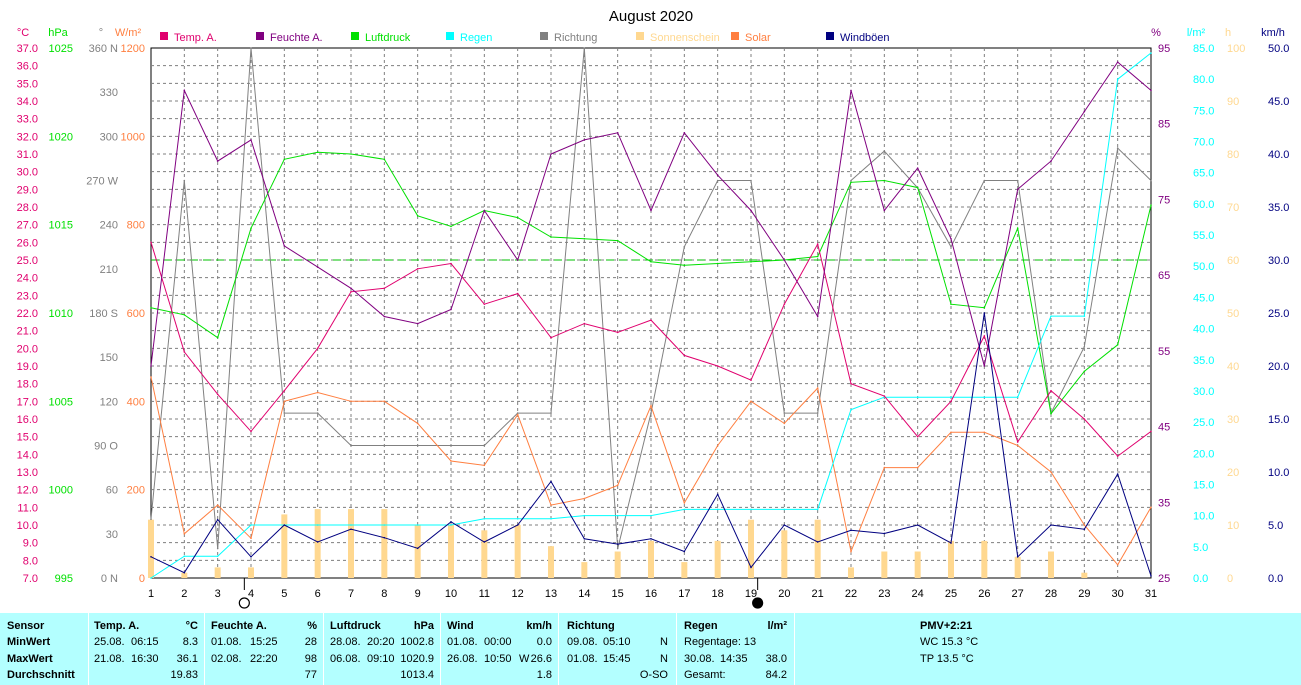 Image resolution: width=1301 pixels, height=685 pixels. I want to click on direction-max-time: 15:45, so click(617, 659).